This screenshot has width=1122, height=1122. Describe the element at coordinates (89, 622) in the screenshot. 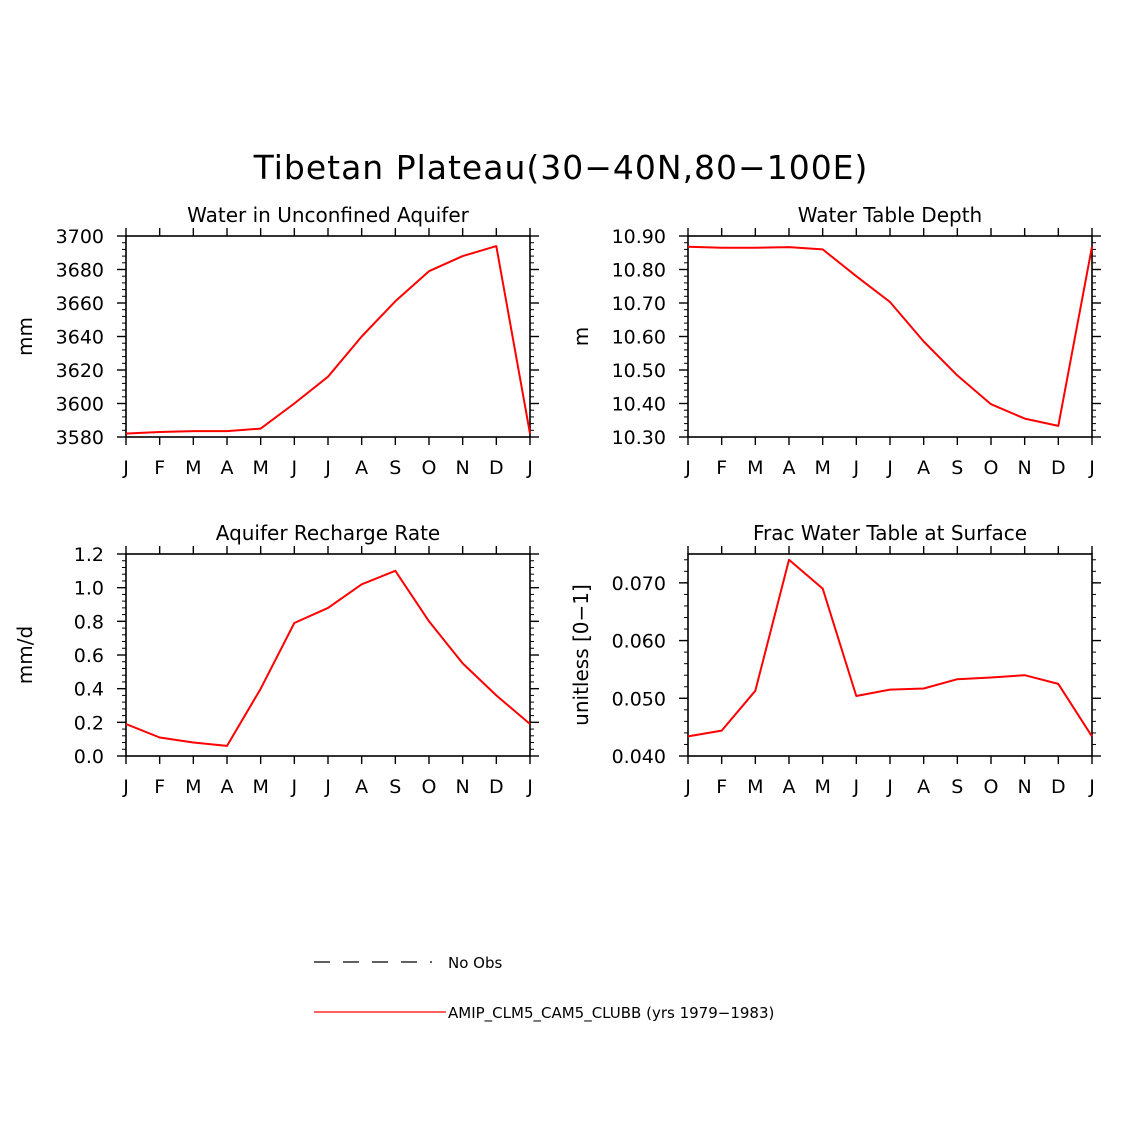

I see `y-tick-label: 0.8` at that location.